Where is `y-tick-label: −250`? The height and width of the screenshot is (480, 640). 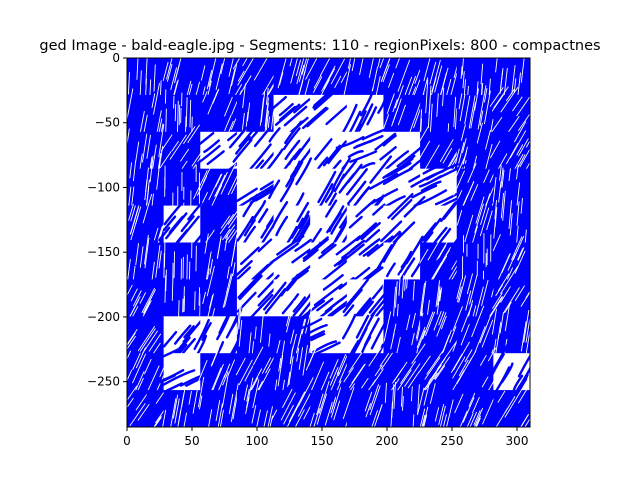 y-tick-label: −250 is located at coordinates (103, 382).